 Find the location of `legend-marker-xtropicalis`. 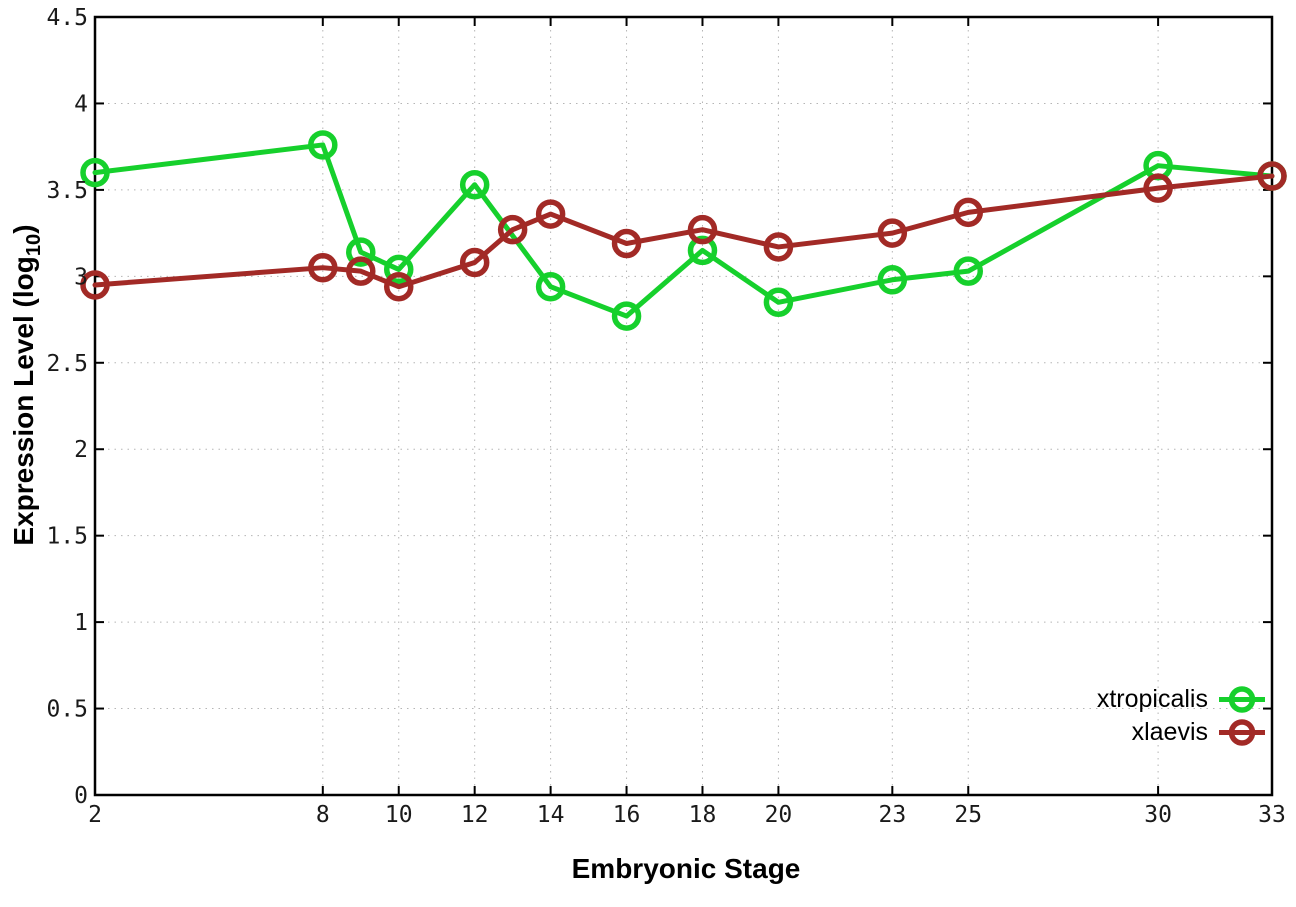

legend-marker-xtropicalis is located at coordinates (1242, 699).